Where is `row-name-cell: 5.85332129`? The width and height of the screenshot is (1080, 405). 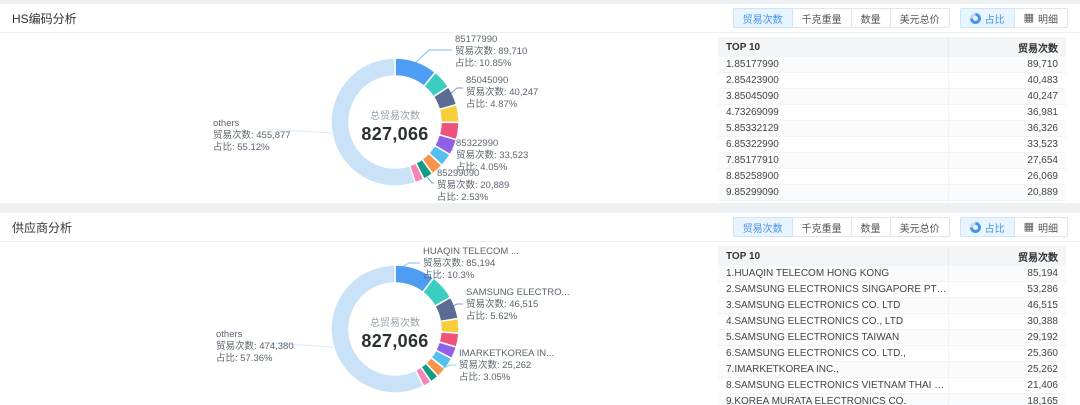
row-name-cell: 5.85332129 is located at coordinates (833, 128).